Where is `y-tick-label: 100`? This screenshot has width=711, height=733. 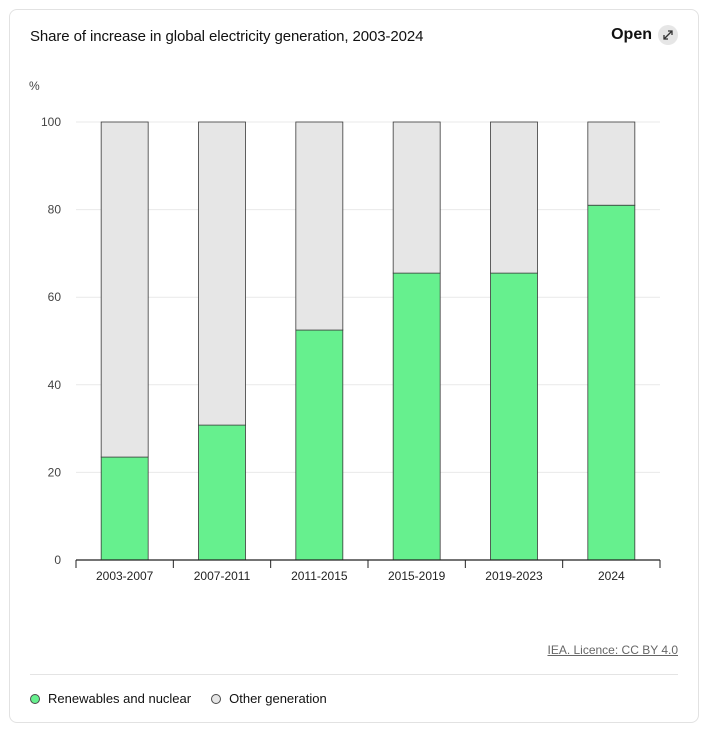
y-tick-label: 100 is located at coordinates (51, 122).